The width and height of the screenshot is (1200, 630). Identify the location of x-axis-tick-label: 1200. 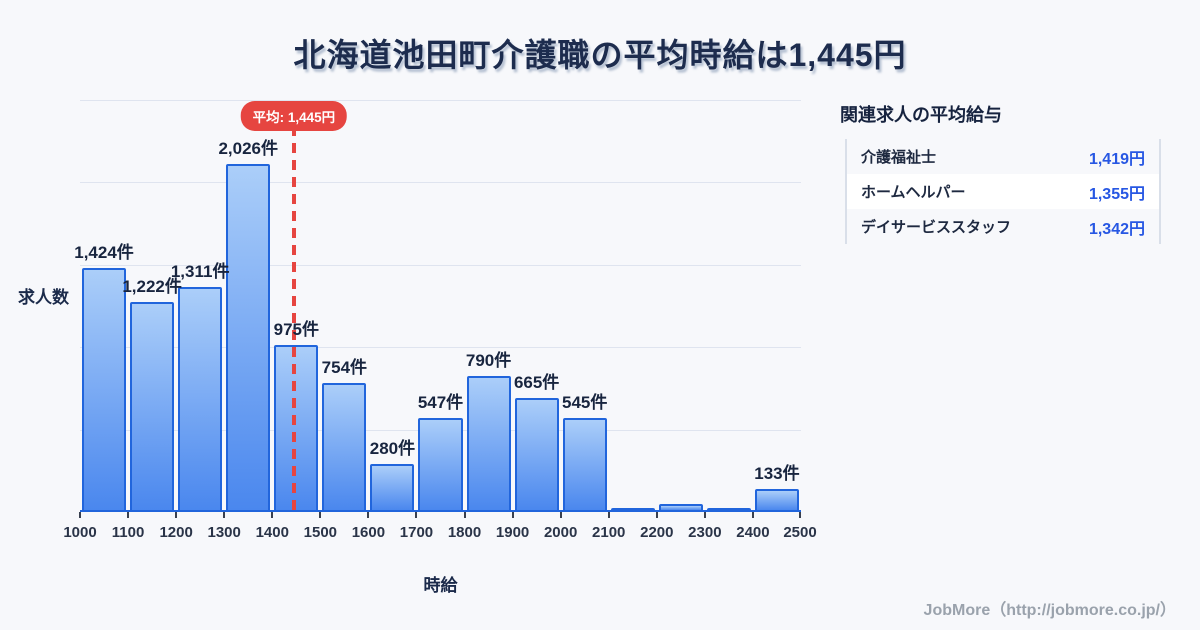
(176, 532).